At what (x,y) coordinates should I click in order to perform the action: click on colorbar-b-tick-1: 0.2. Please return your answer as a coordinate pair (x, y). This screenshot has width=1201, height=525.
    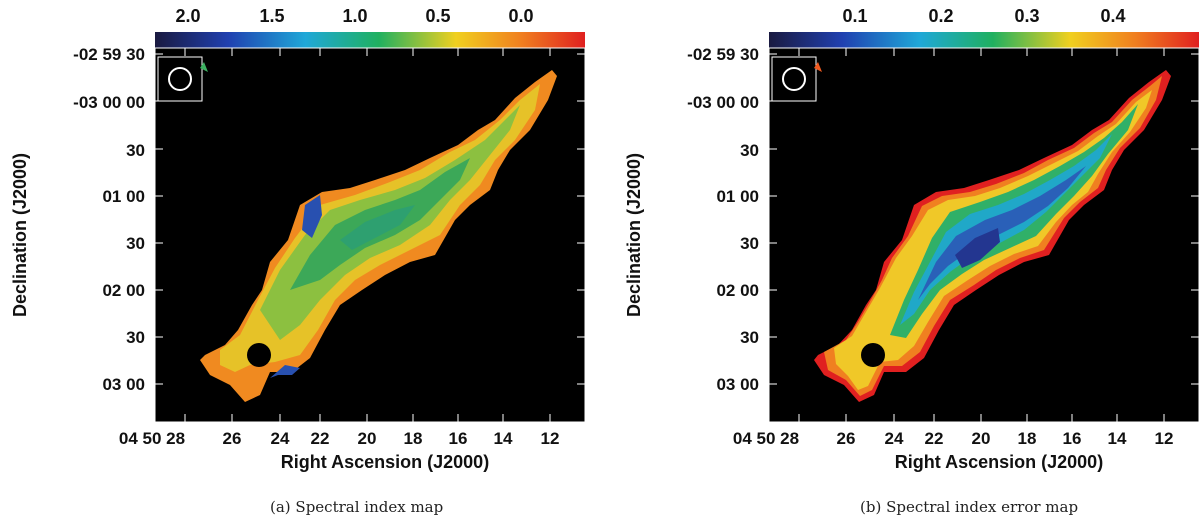
    Looking at the image, I should click on (940, 16).